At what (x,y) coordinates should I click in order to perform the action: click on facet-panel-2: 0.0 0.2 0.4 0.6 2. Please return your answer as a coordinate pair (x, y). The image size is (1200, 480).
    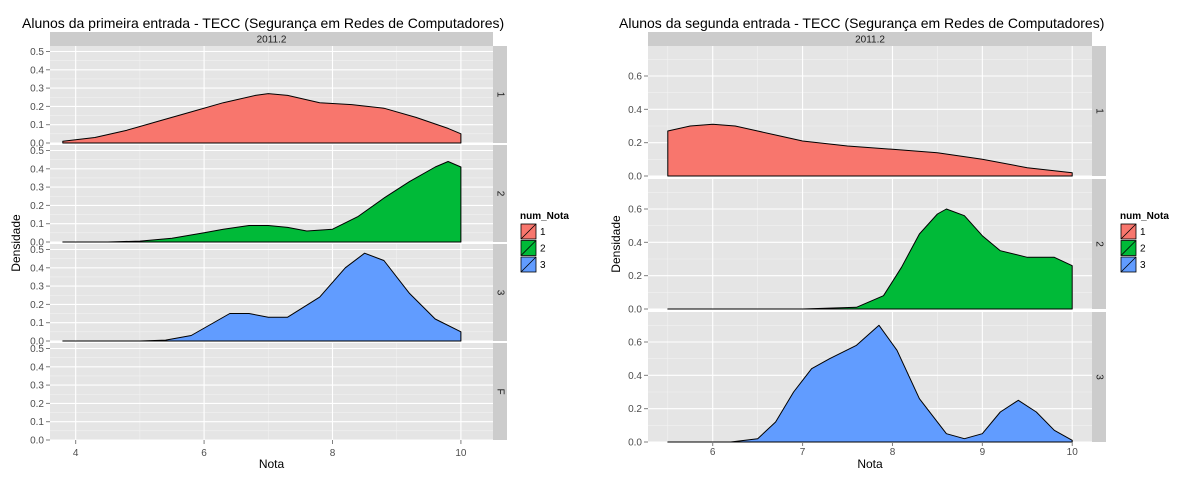
    Looking at the image, I should click on (867, 247).